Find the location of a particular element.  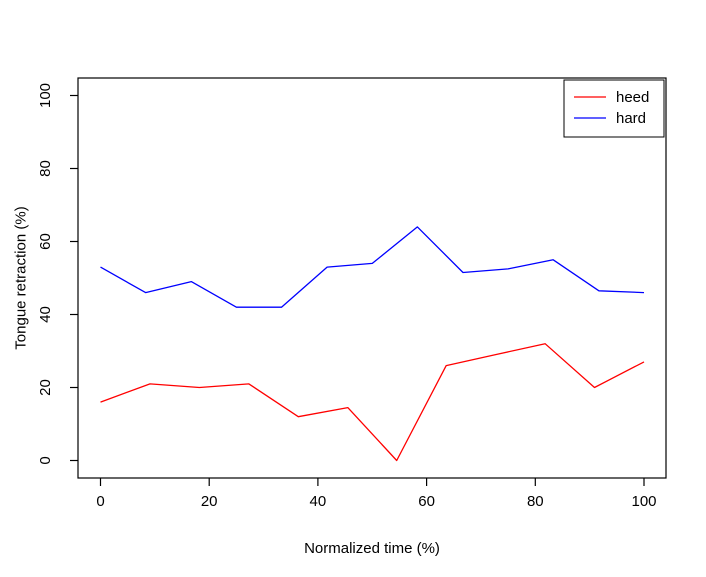

x-tick-label: 40 is located at coordinates (318, 501).